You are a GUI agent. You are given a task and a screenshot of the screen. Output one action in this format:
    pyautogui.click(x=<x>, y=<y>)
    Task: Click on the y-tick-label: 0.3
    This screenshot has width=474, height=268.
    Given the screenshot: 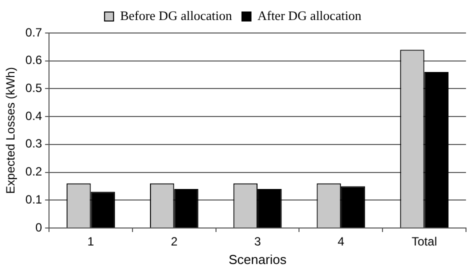 What is the action you would take?
    pyautogui.click(x=33, y=143)
    